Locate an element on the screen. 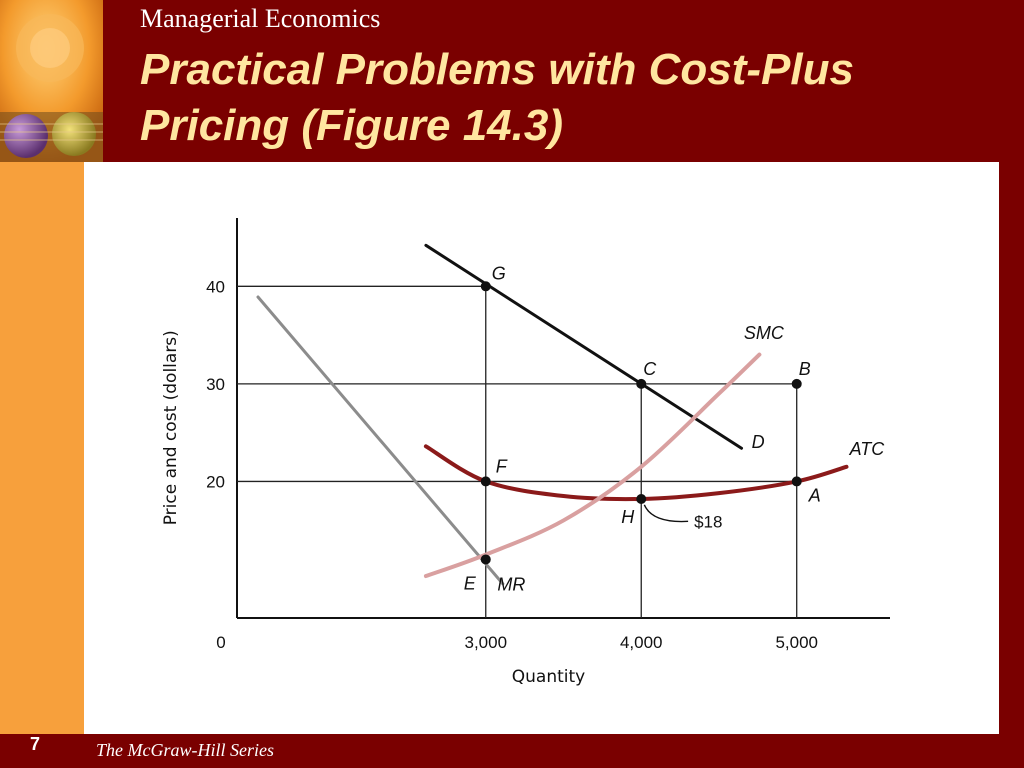 The width and height of the screenshot is (1024, 768). side-strip is located at coordinates (42, 448).